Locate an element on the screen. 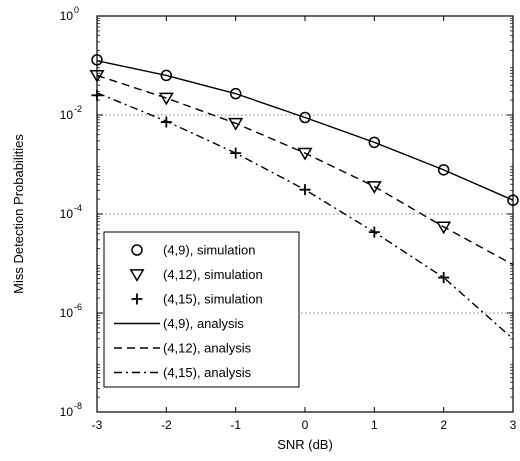 The height and width of the screenshot is (461, 520). y-tick-exponent: -2 is located at coordinates (78, 109).